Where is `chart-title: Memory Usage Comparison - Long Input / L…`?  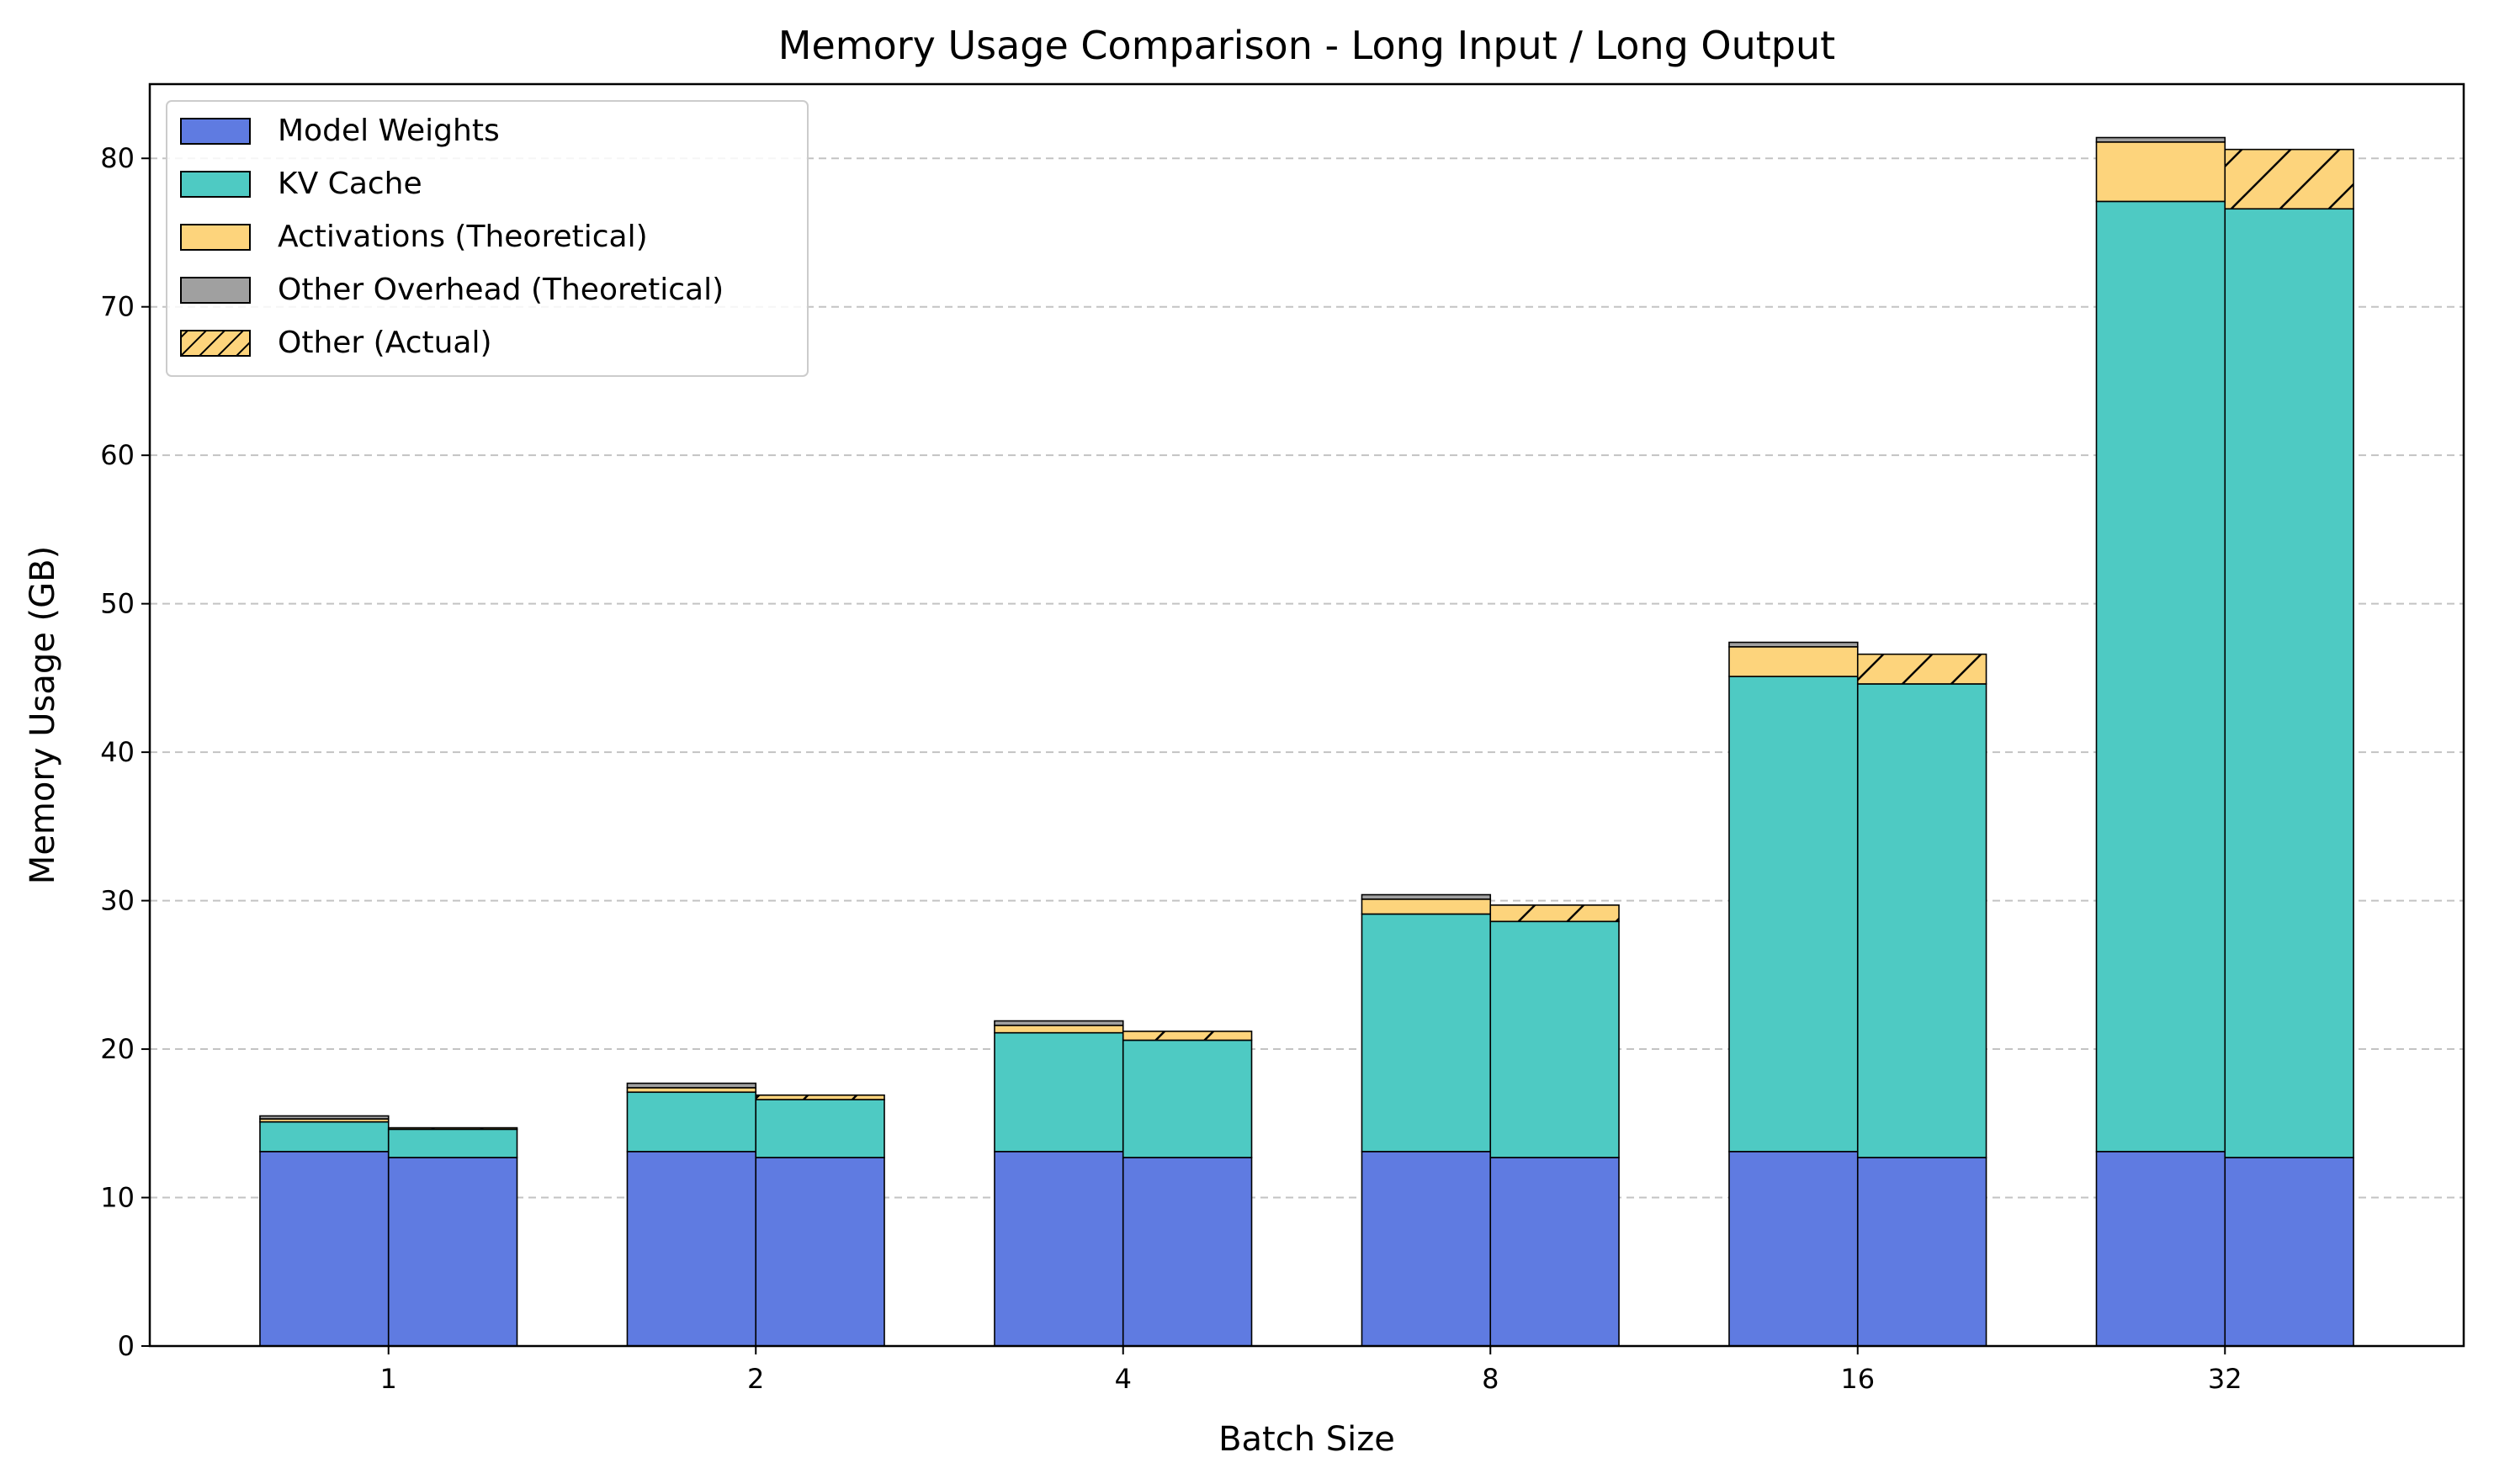
chart-title: Memory Usage Comparison - Long Input / L… is located at coordinates (1307, 45).